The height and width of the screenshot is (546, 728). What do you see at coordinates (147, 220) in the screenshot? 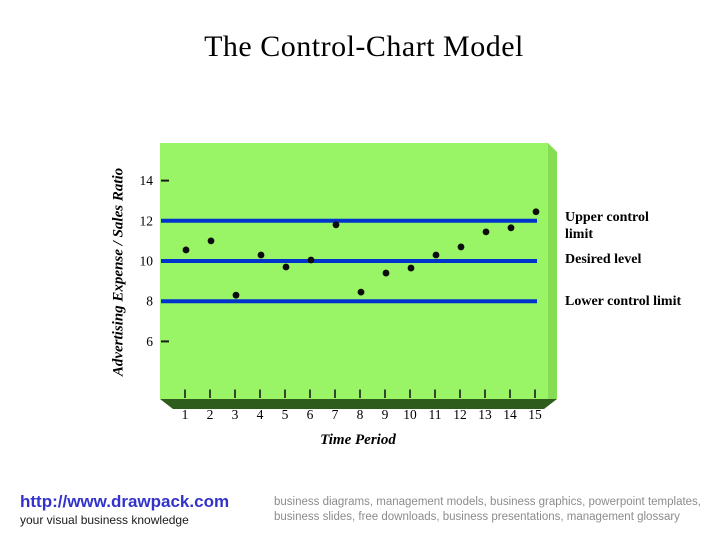
I see `y-tick-label: 12` at bounding box center [147, 220].